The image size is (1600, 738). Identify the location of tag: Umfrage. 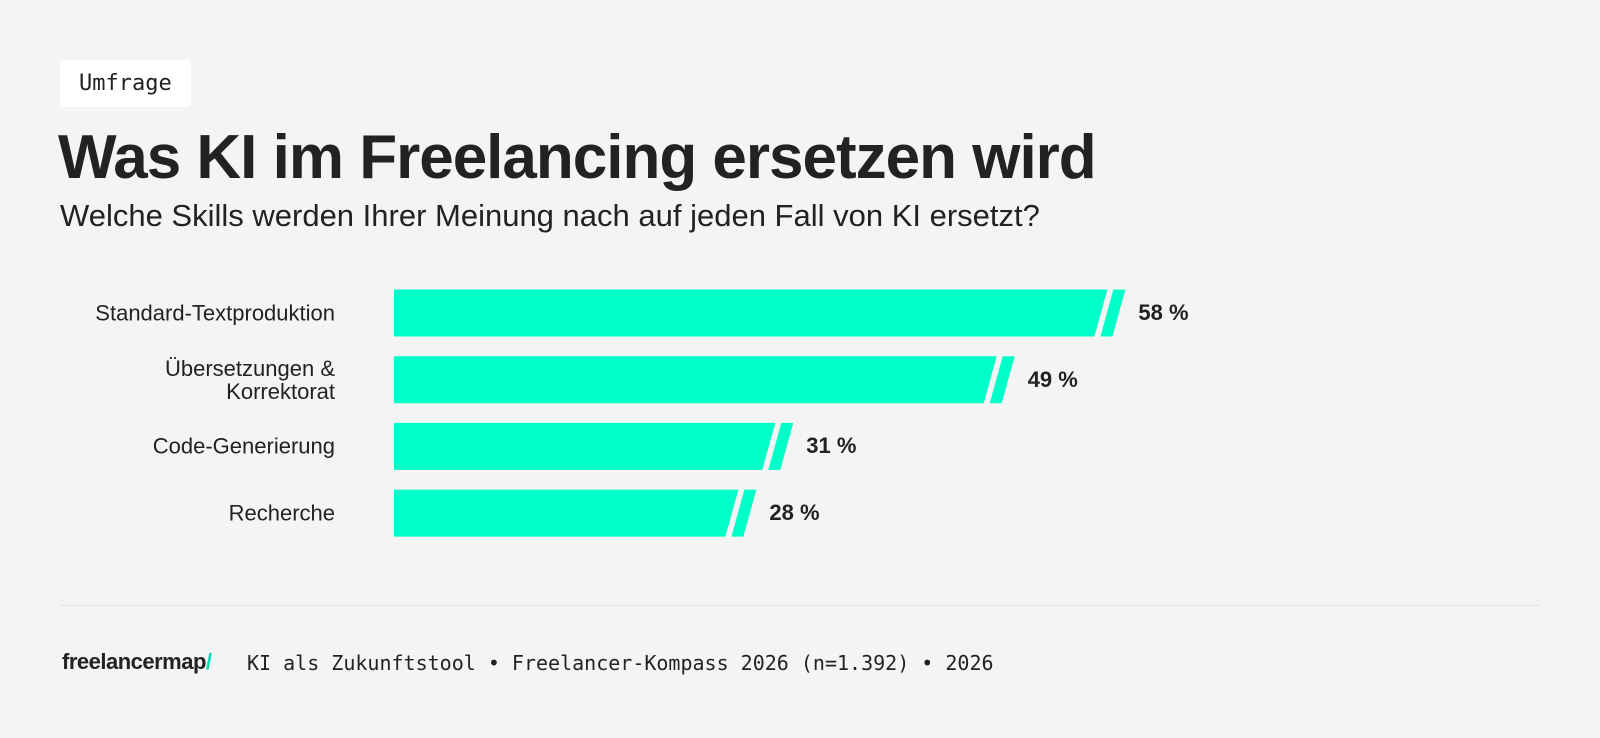
(125, 83).